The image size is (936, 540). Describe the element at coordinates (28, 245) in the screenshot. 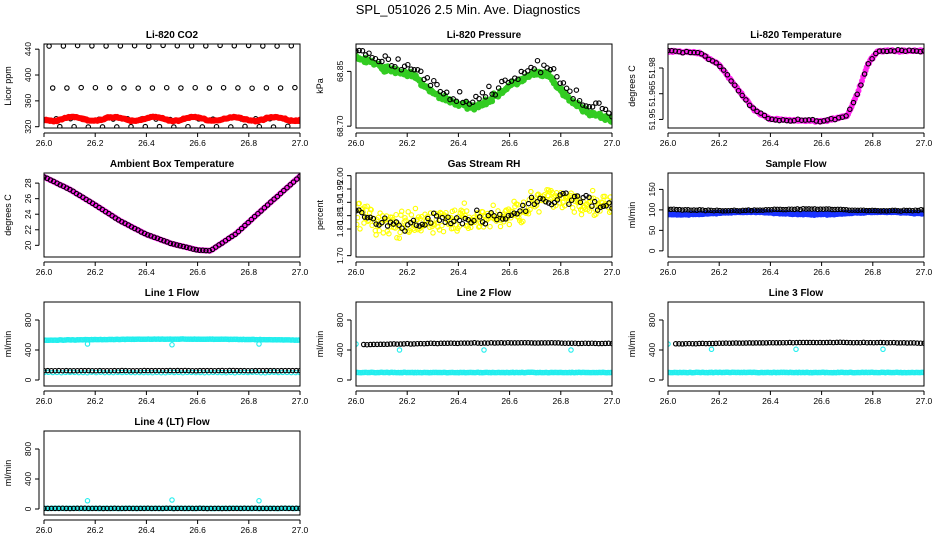

I see `y-tick-label: 20` at that location.